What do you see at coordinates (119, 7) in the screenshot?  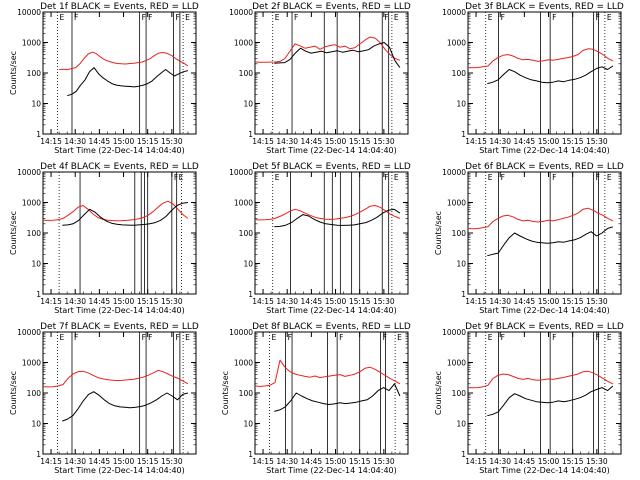 I see `chart-title: Det 1f BLACK = Events, RED = LLD` at bounding box center [119, 7].